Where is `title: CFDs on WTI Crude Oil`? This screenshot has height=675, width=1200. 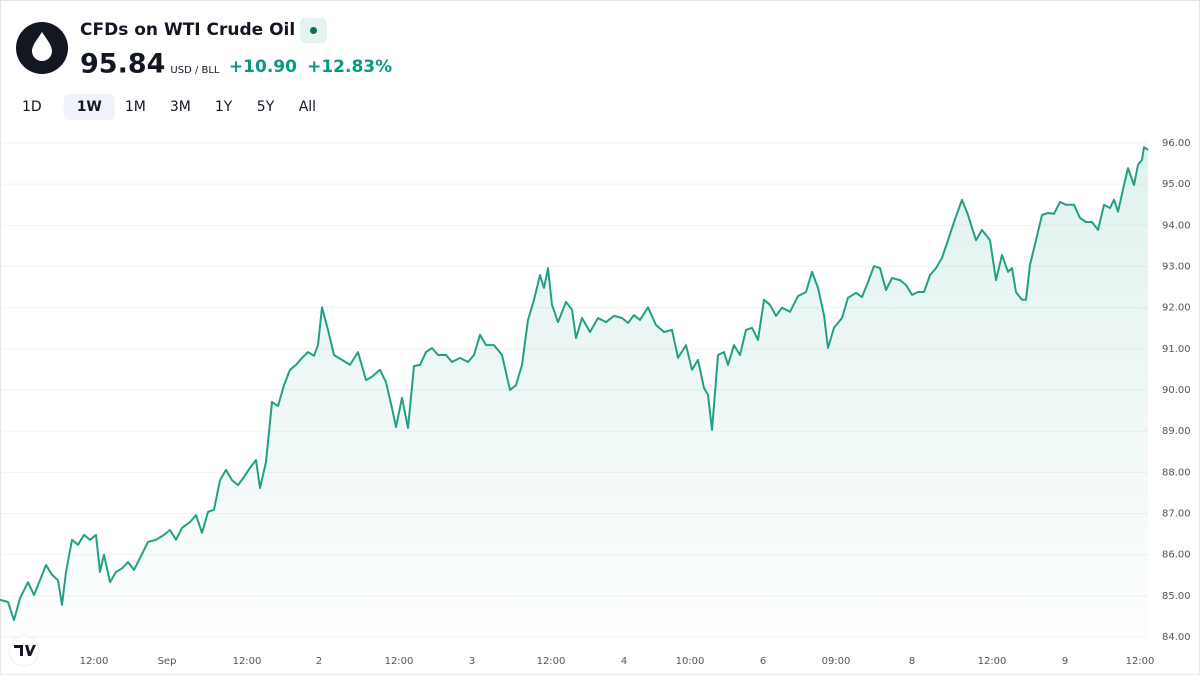 title: CFDs on WTI Crude Oil is located at coordinates (187, 30).